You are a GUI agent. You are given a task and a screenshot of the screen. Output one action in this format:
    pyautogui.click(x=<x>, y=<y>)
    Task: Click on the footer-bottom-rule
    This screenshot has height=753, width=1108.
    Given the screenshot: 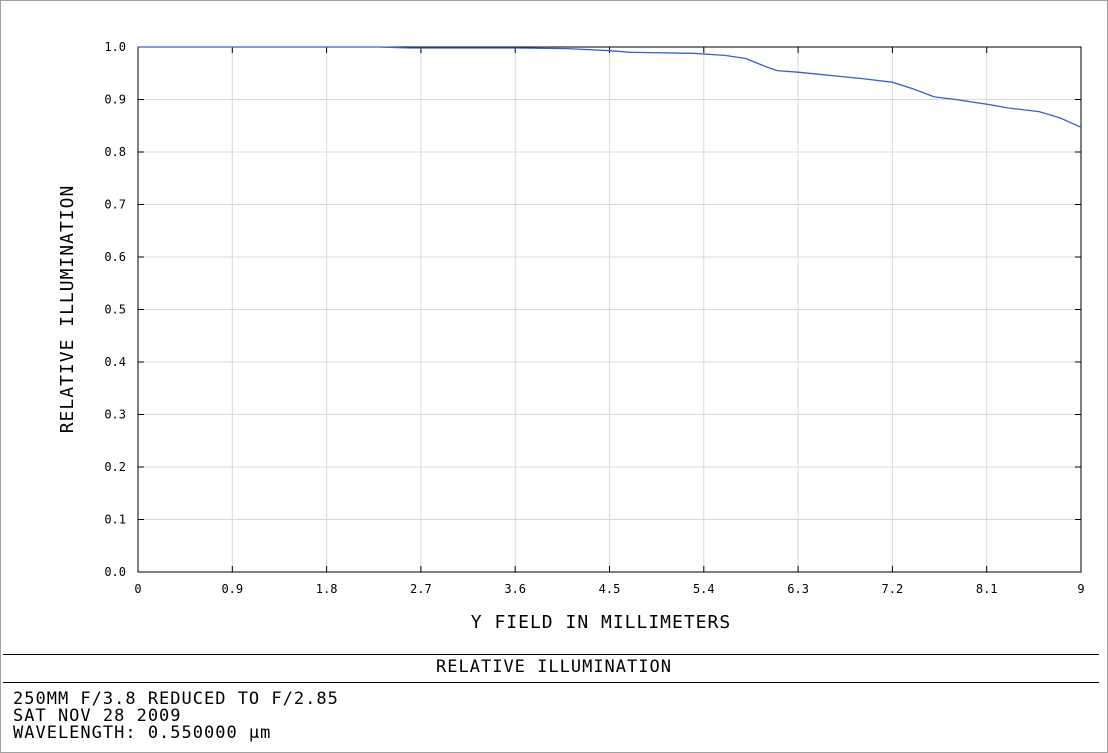 What is the action you would take?
    pyautogui.click(x=551, y=682)
    